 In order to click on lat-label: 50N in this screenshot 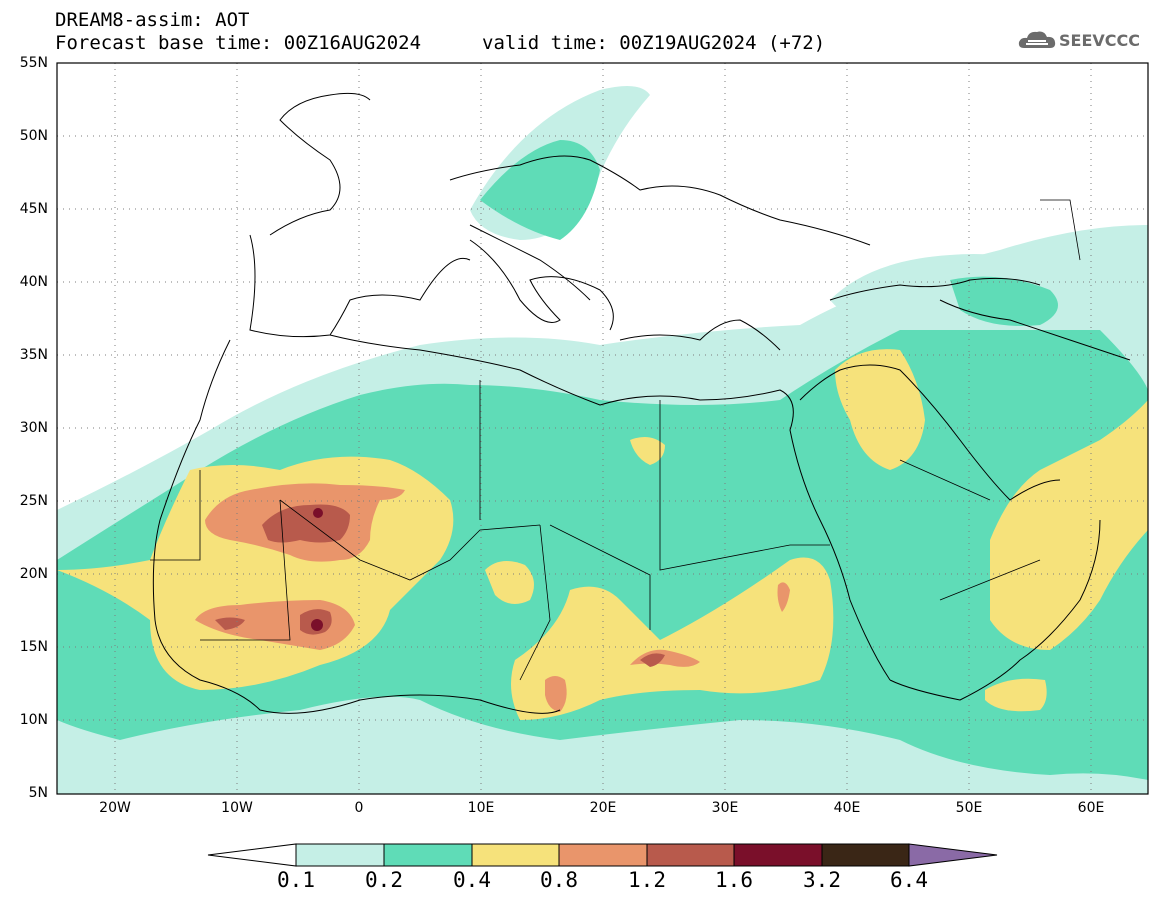, I will do `click(33, 136)`.